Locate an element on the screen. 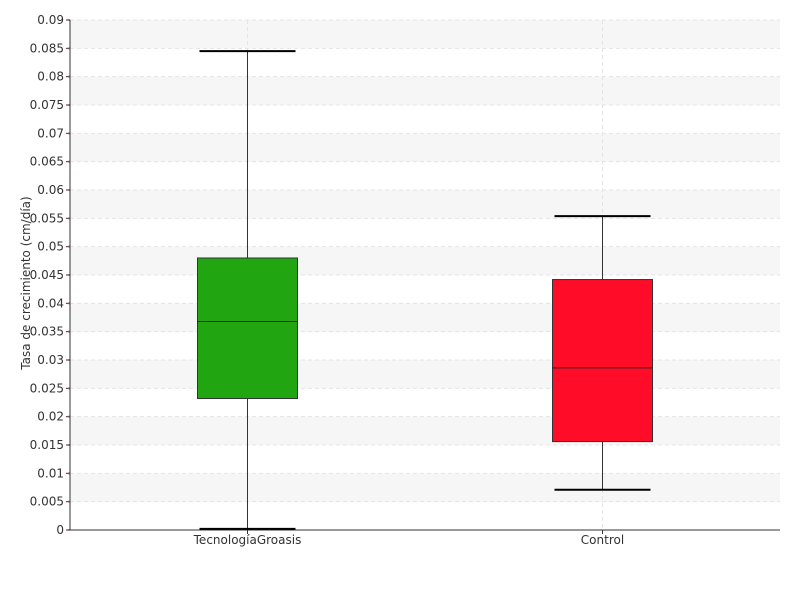 The height and width of the screenshot is (604, 800). y-tick-label: 0.06 is located at coordinates (50, 190).